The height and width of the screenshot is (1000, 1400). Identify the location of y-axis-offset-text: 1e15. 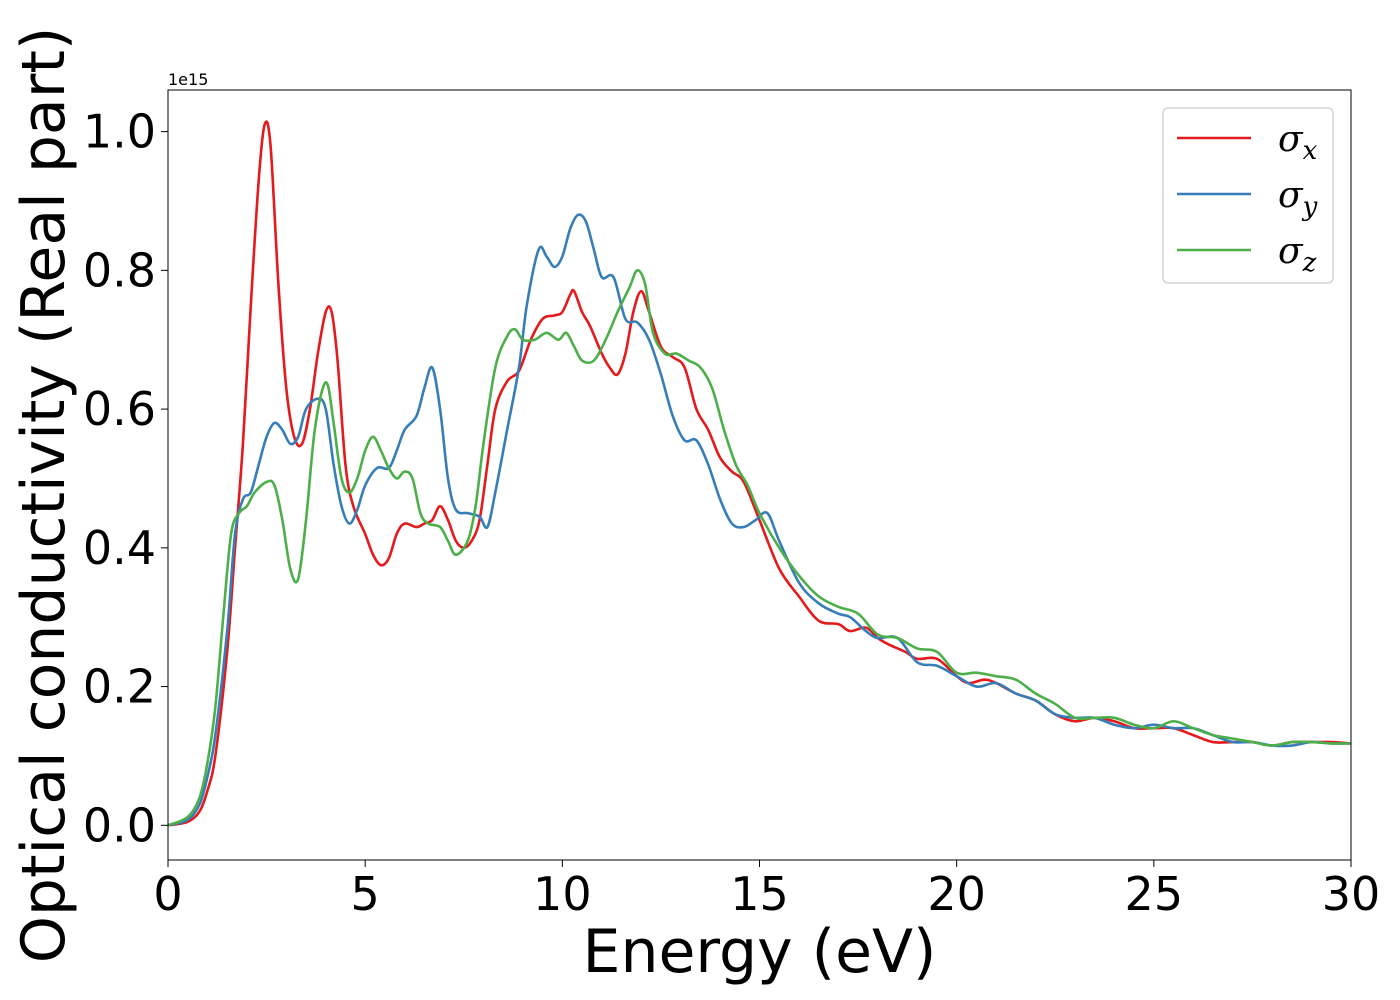
(188, 79).